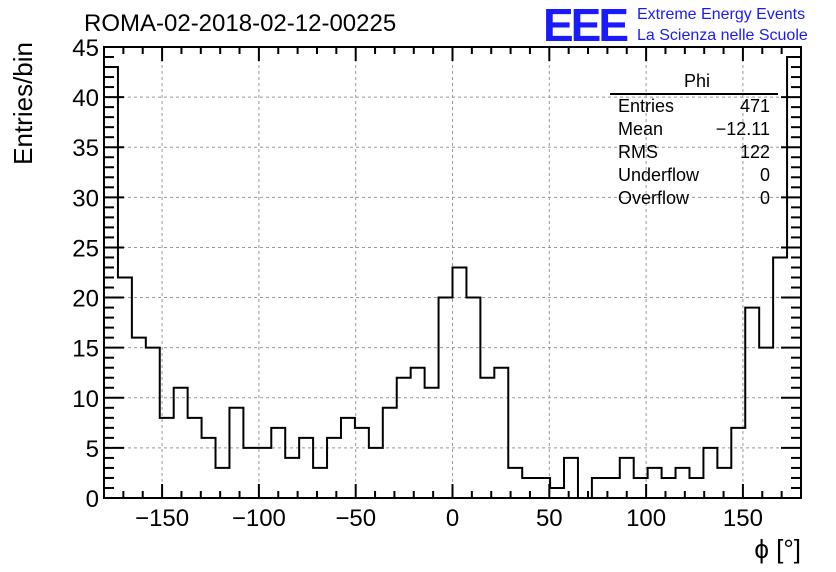  What do you see at coordinates (85, 48) in the screenshot?
I see `y-tick-label: 45` at bounding box center [85, 48].